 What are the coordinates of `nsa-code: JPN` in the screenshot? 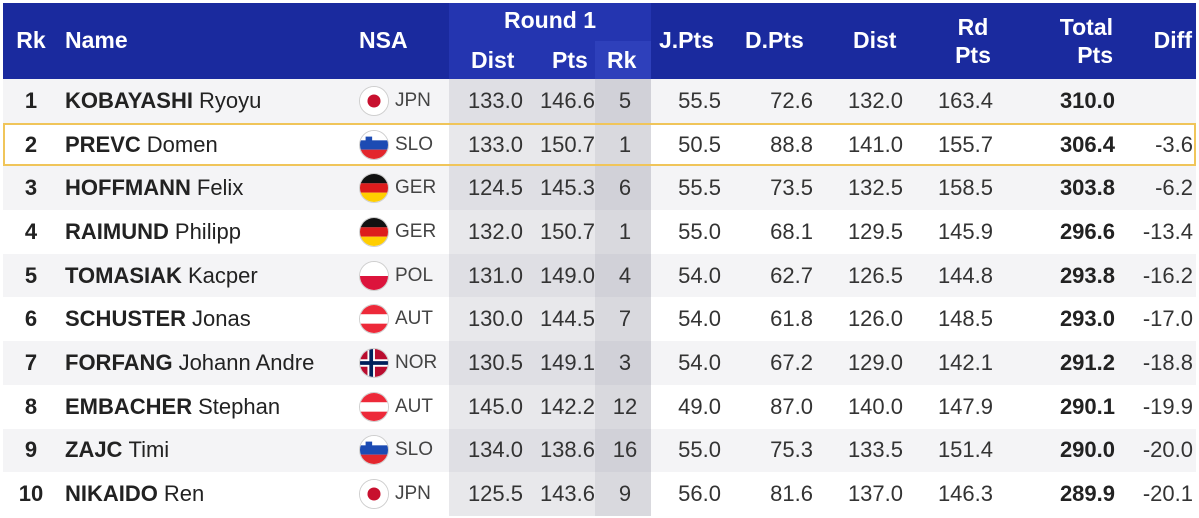 It's located at (413, 494).